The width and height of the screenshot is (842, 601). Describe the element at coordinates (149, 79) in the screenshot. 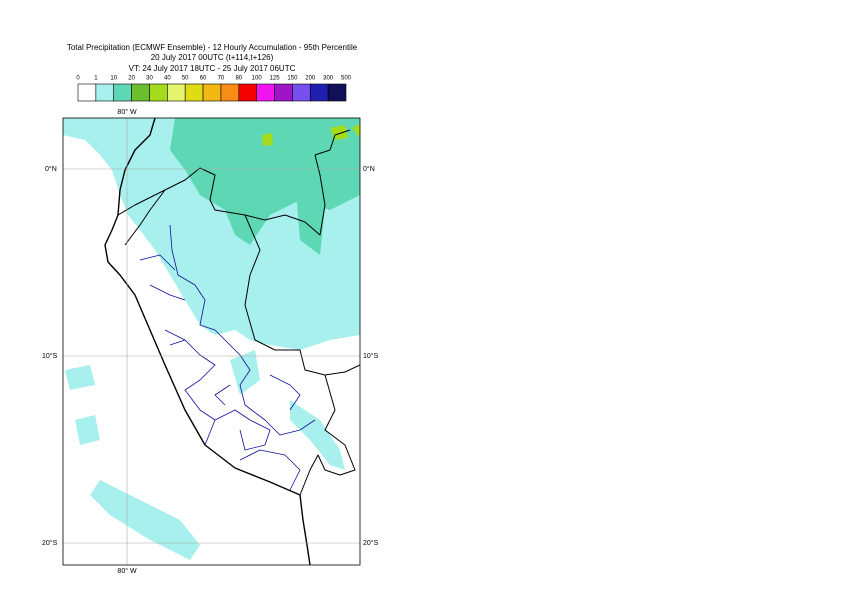

I see `legend-label: 30` at that location.